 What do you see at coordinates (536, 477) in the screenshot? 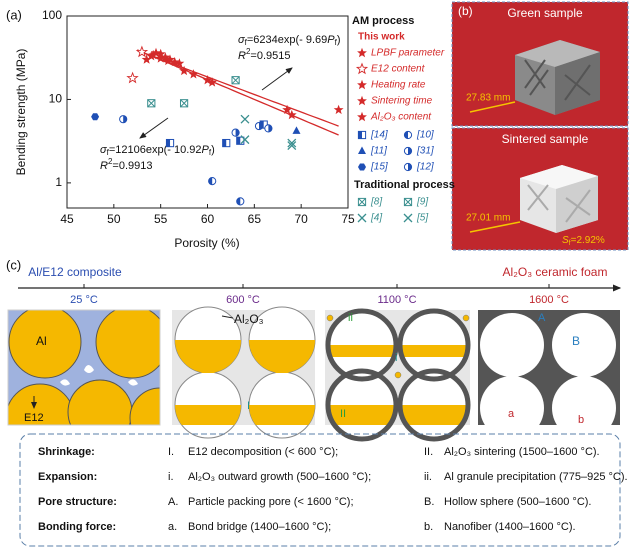
I see `row-text: Al granule precipitation (775–925 °C).` at bounding box center [536, 477].